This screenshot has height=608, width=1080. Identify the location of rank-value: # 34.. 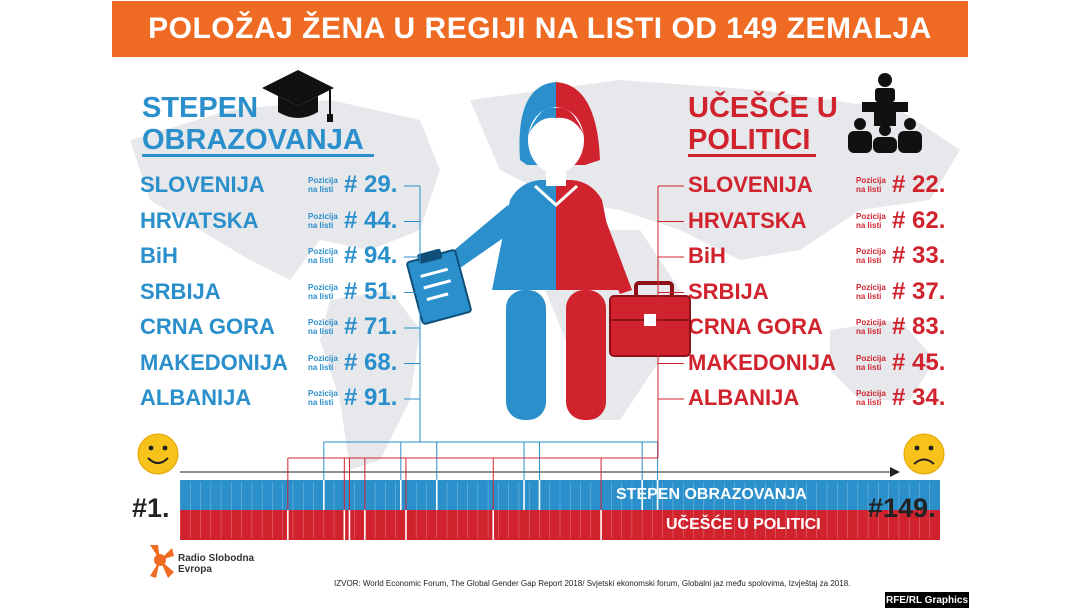
(919, 397).